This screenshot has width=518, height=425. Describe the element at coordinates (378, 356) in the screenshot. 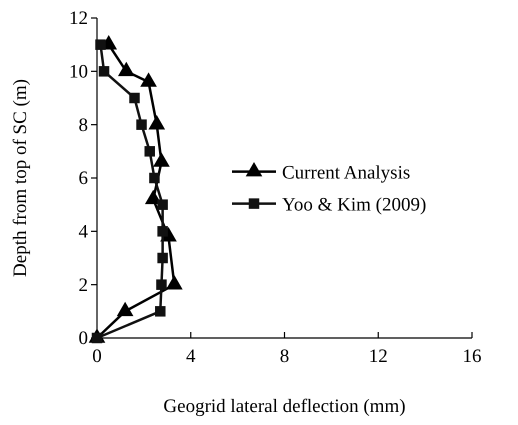

I see `x-tick-label: 12` at that location.